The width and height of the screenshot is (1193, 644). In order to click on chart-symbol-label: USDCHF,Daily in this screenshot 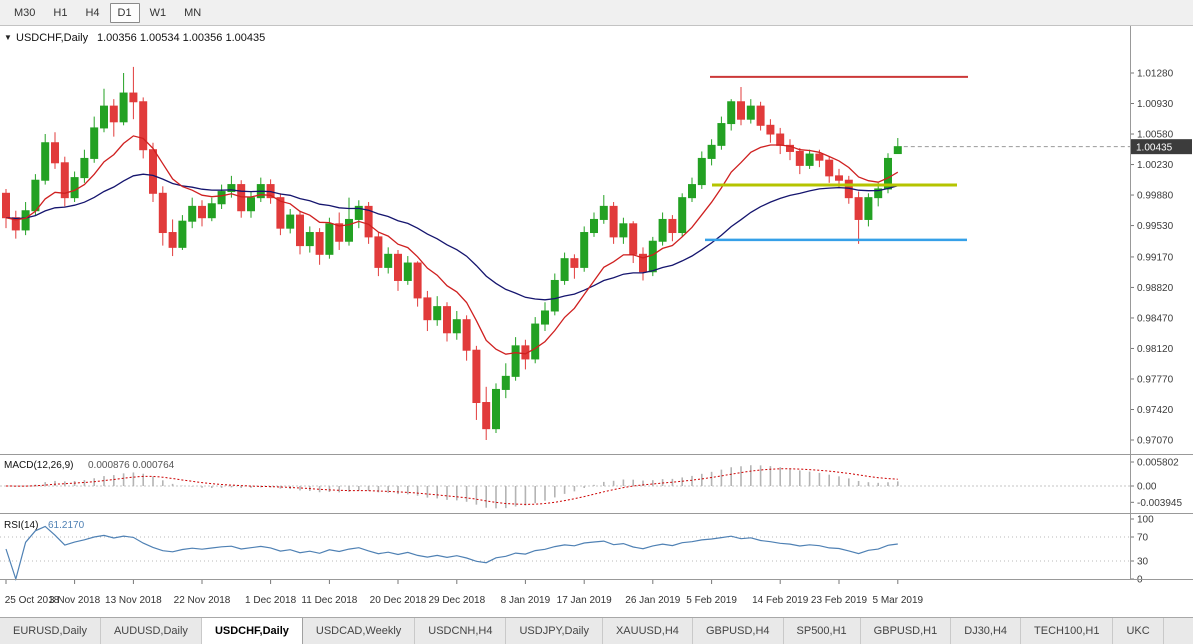, I will do `click(52, 38)`.